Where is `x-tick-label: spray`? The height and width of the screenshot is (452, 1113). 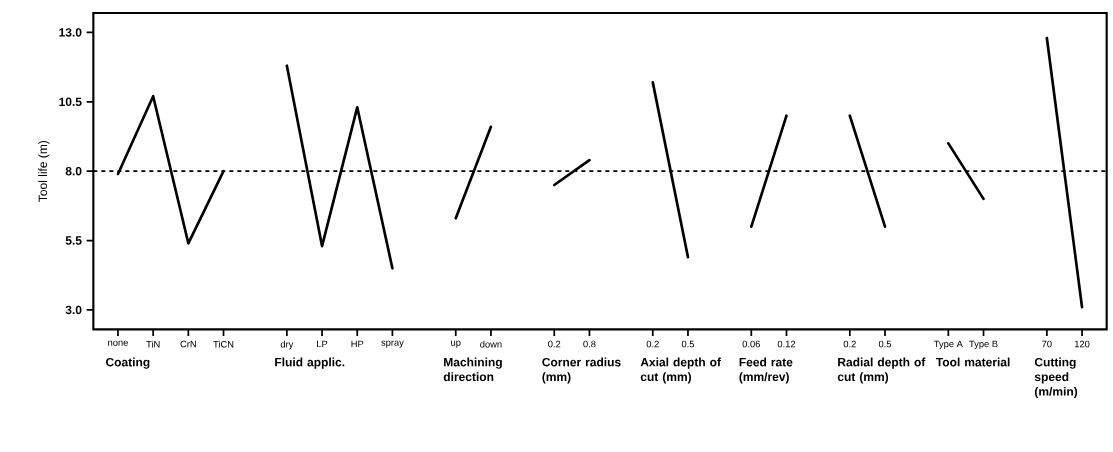
x-tick-label: spray is located at coordinates (392, 344).